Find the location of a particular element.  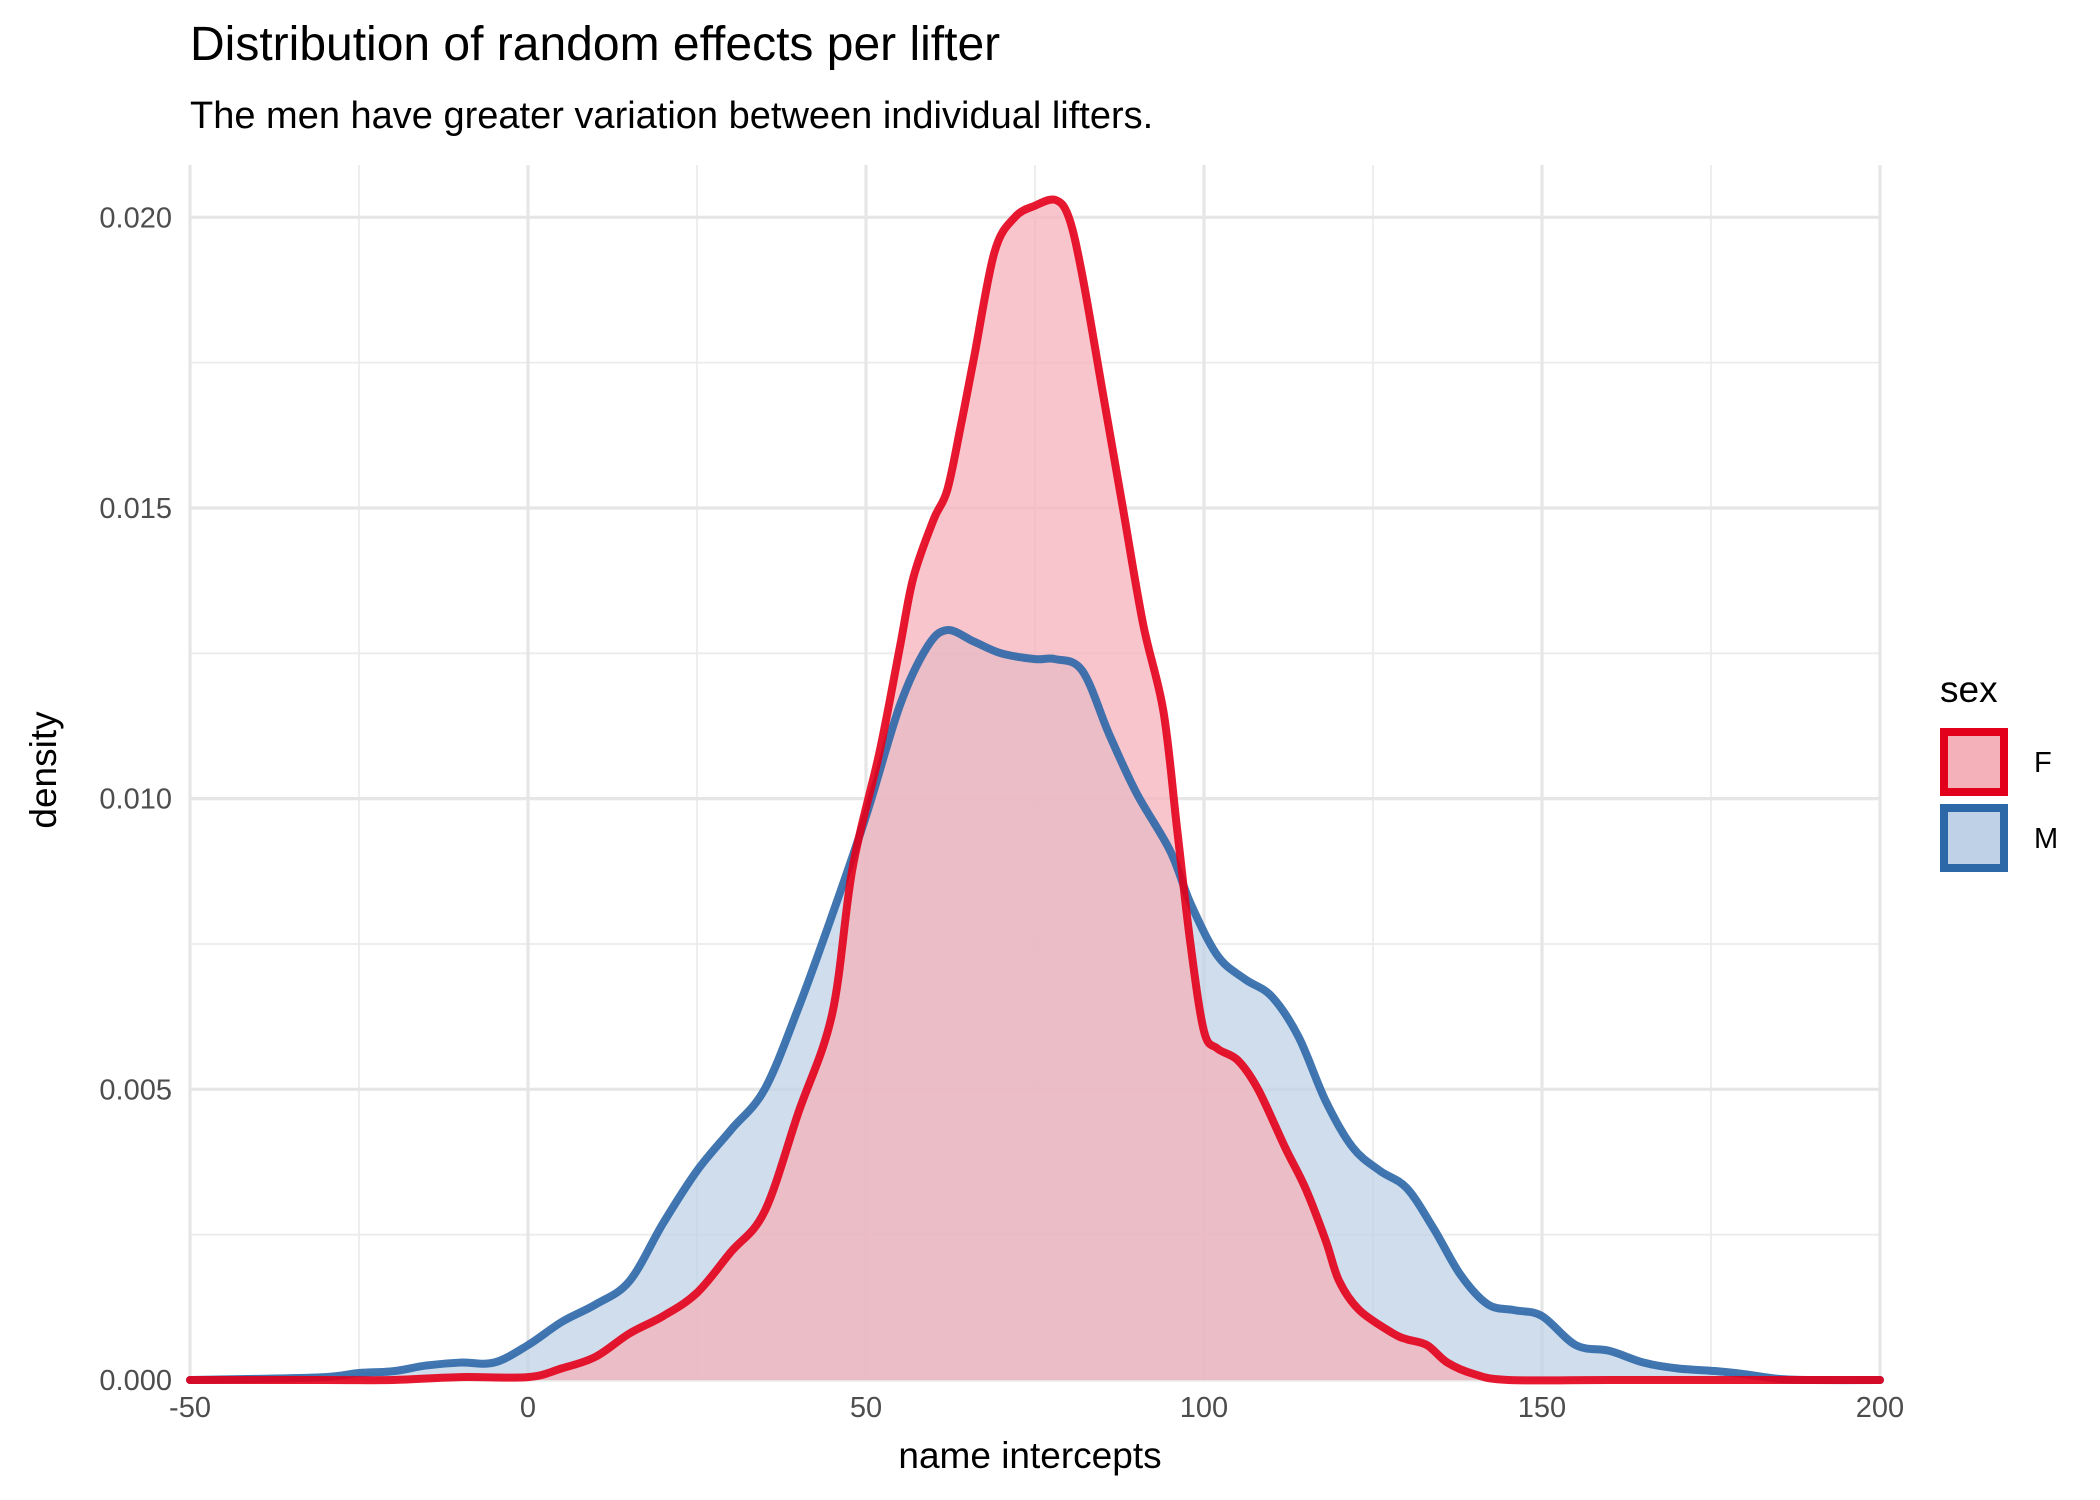

y-tick-label: 0.020 is located at coordinates (135, 218).